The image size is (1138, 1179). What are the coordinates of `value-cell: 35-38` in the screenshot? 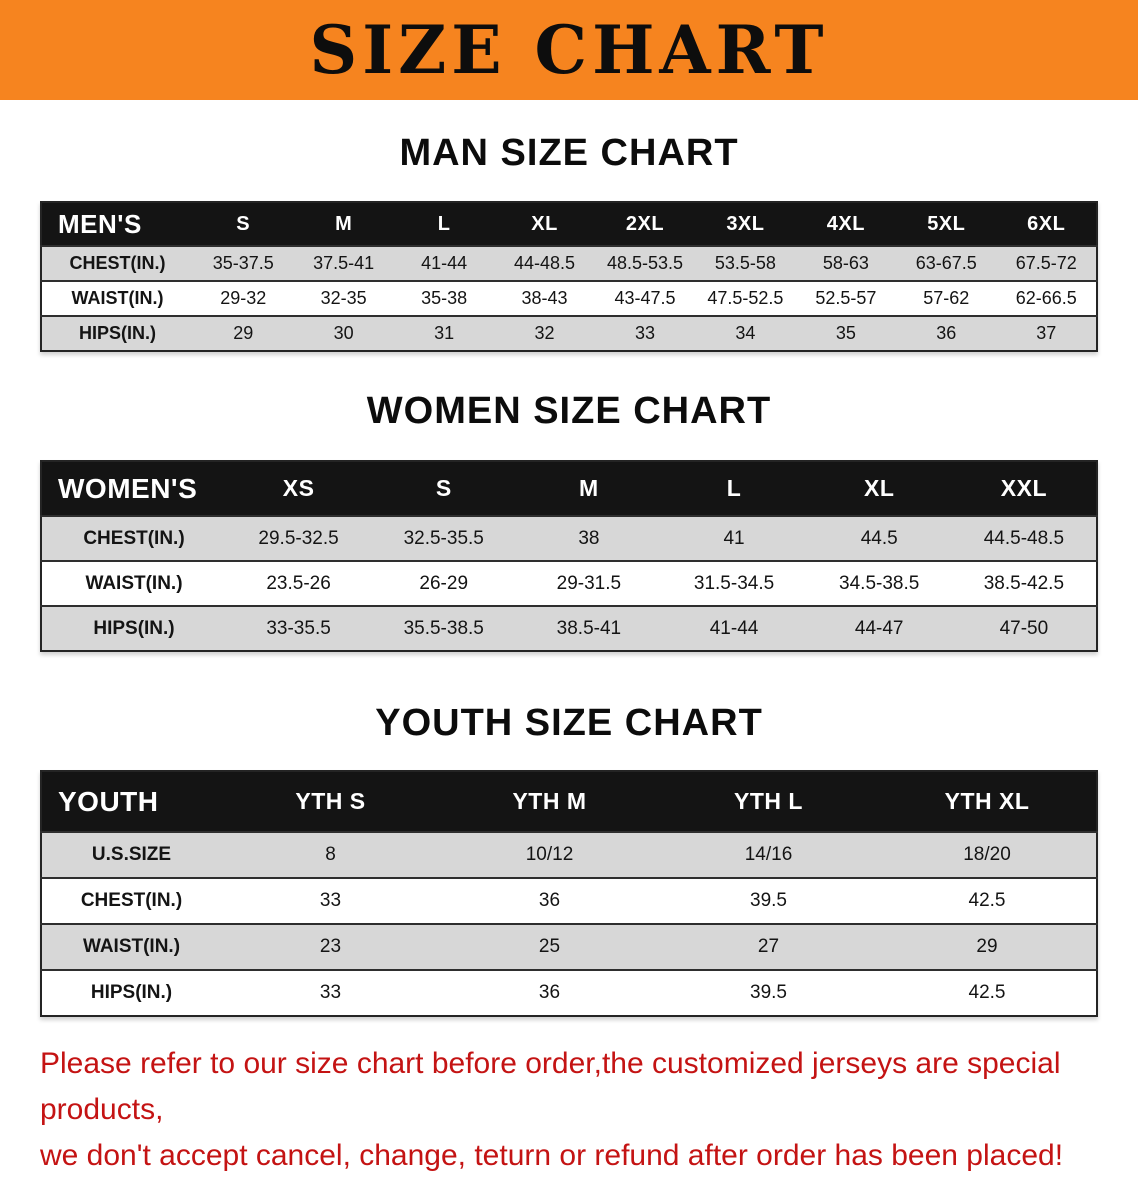 It's located at (444, 298).